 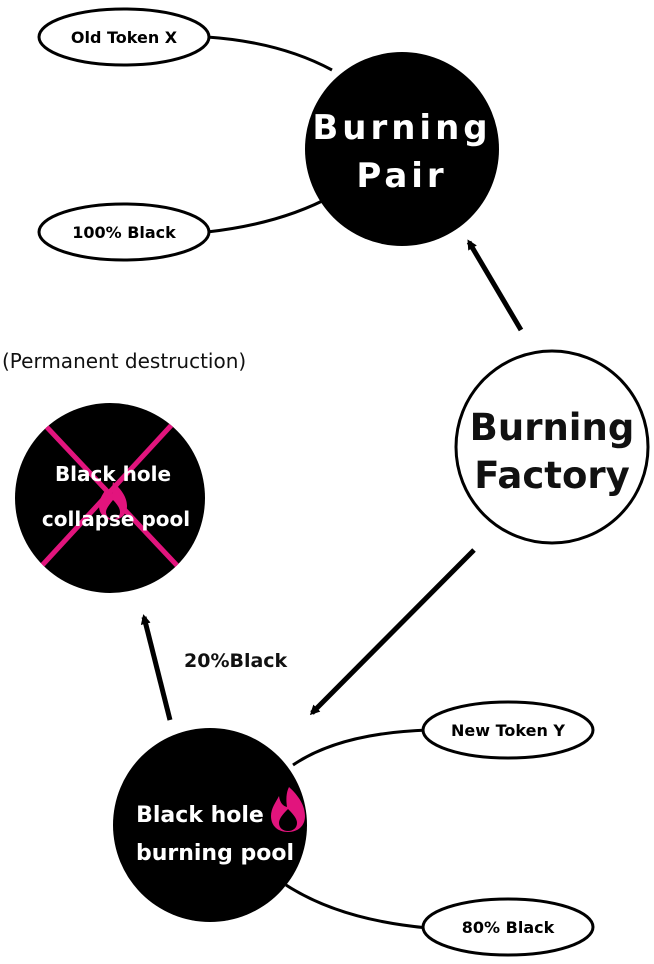 I want to click on arrow-factory-to-burning-pool, so click(x=392, y=632).